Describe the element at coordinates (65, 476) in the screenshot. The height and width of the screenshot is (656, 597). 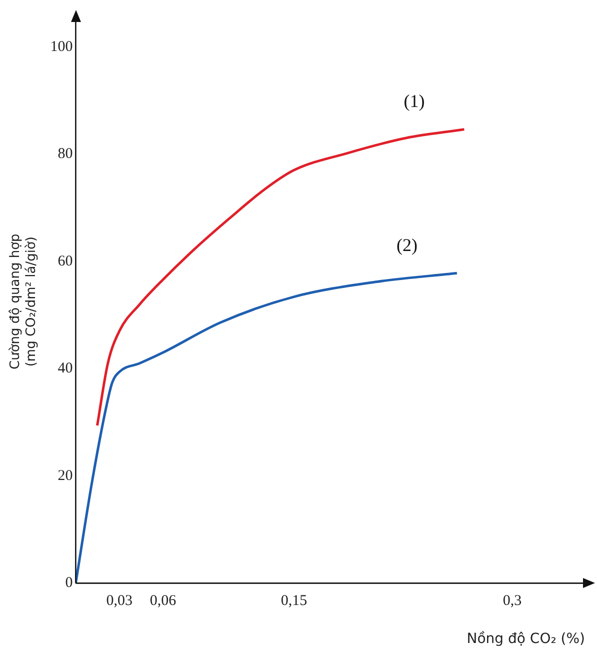
I see `y-tick-label: 20` at that location.